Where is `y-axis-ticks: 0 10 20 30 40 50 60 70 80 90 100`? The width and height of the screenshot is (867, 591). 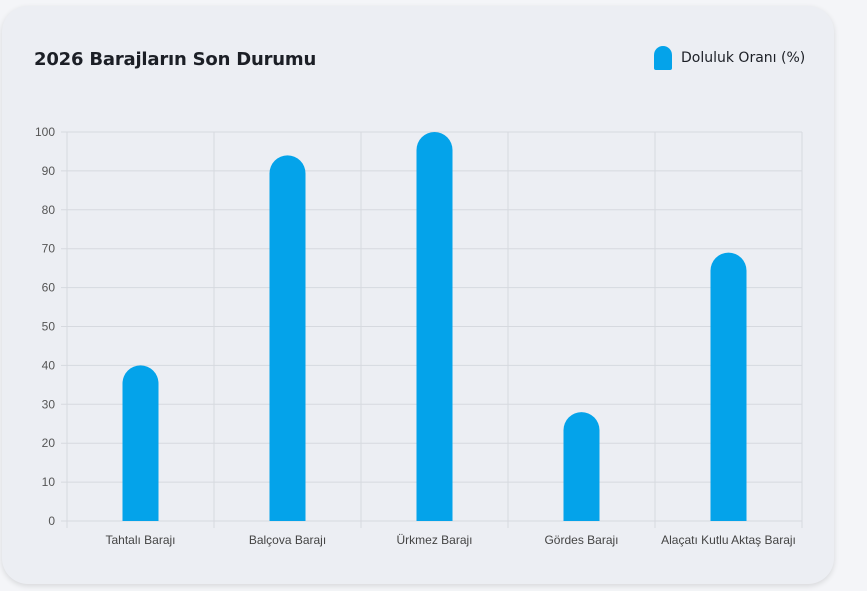
y-axis-ticks: 0 10 20 30 40 50 60 70 80 90 100 is located at coordinates (45, 326).